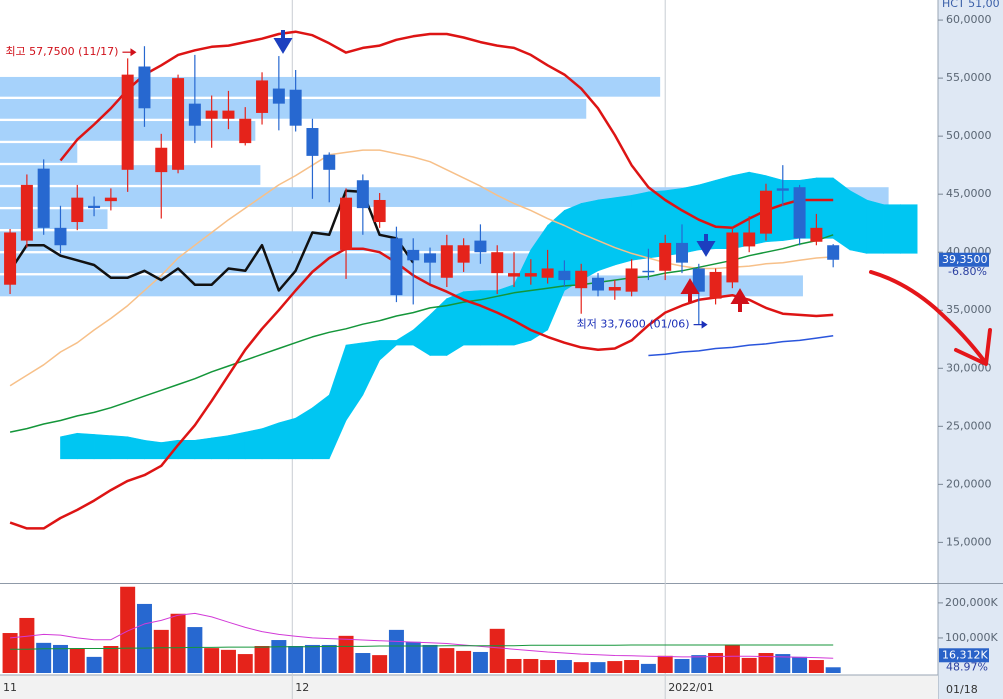  Describe the element at coordinates (971, 637) in the screenshot. I see `volume-tick-label: 100,000K` at that location.